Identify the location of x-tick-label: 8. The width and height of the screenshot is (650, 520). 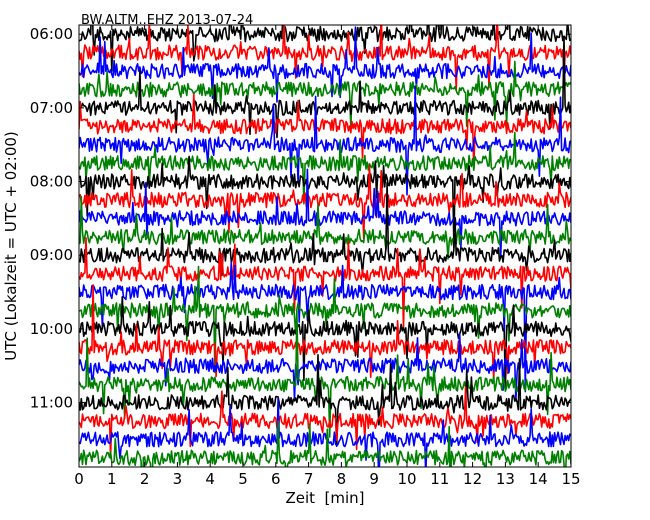
(342, 479).